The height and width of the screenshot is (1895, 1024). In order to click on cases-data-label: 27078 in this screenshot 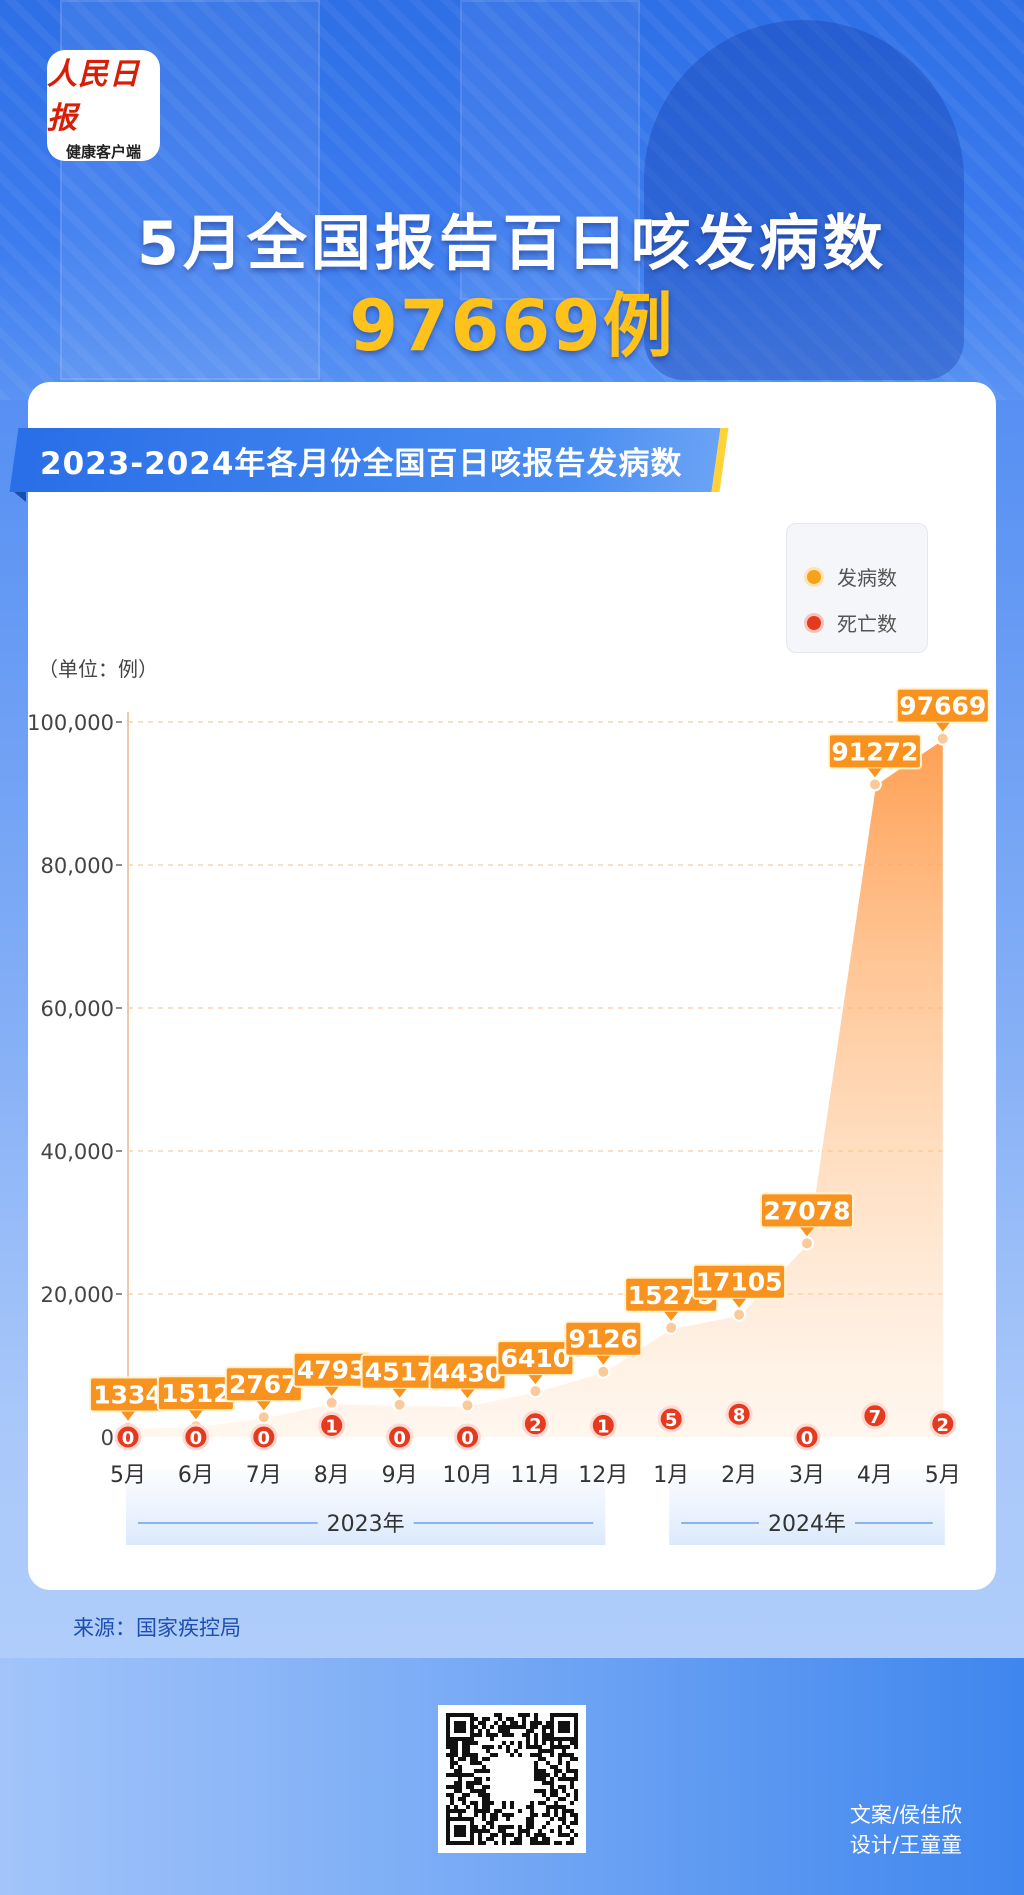, I will do `click(807, 1210)`.